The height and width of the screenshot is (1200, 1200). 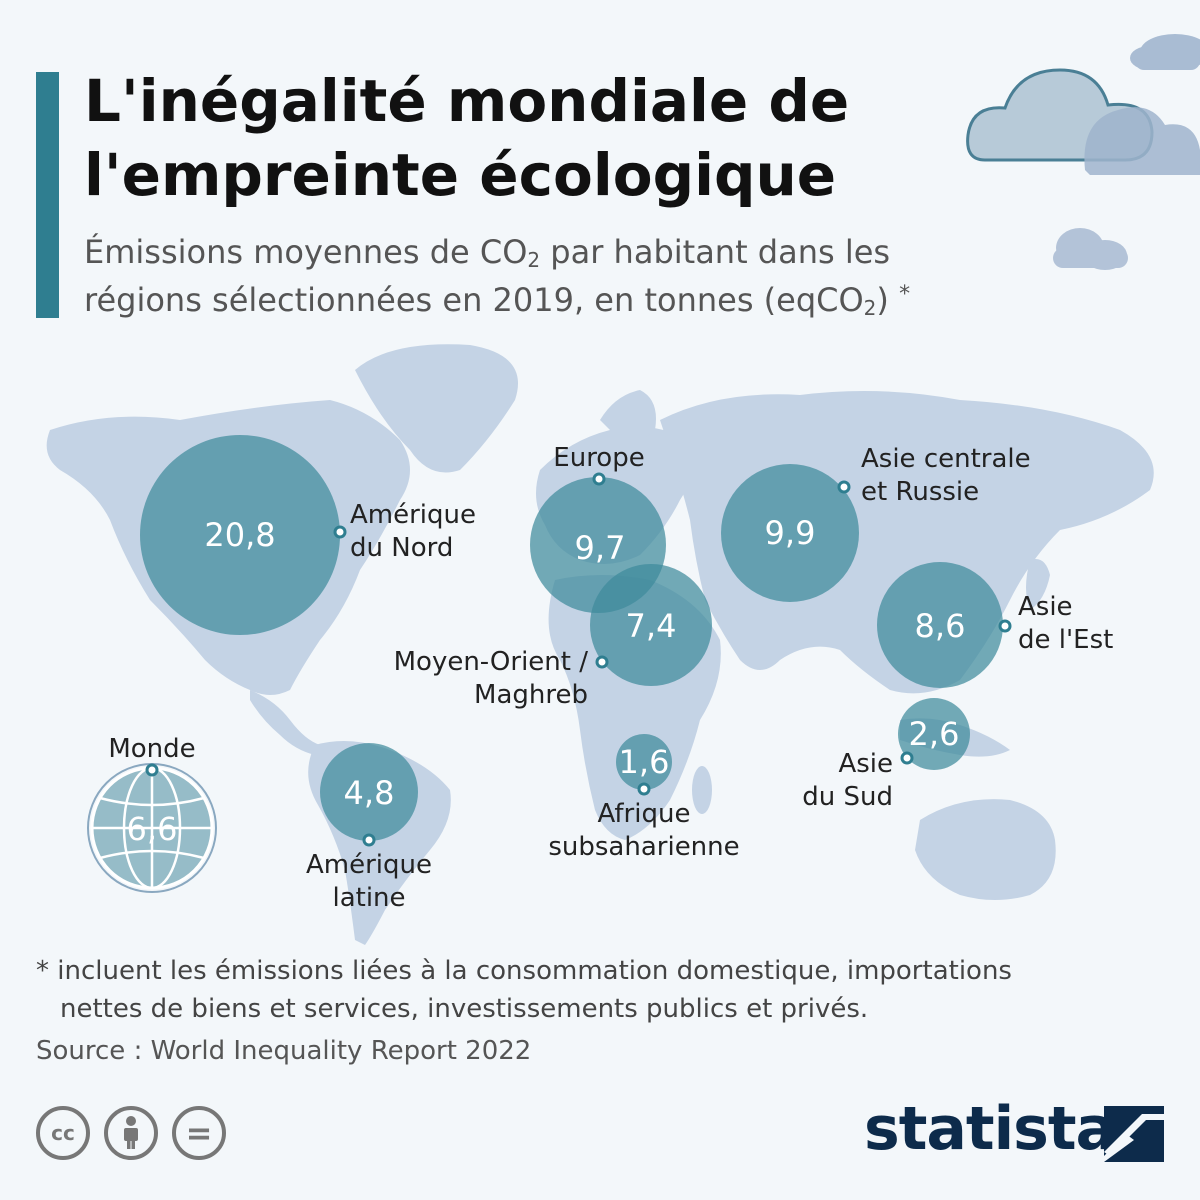 What do you see at coordinates (491, 662) in the screenshot?
I see `label-moyen-orient-maghreb-1: Moyen-Orient /` at bounding box center [491, 662].